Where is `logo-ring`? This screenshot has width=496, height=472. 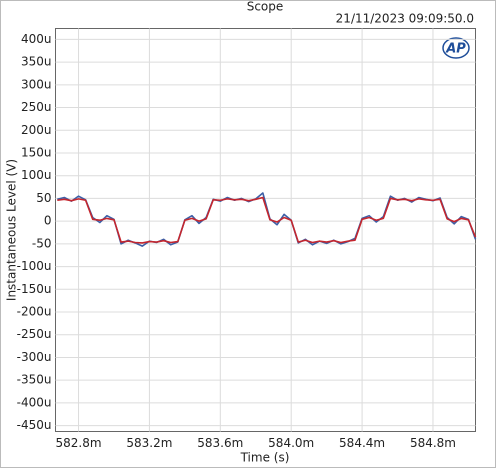 logo-ring is located at coordinates (456, 48).